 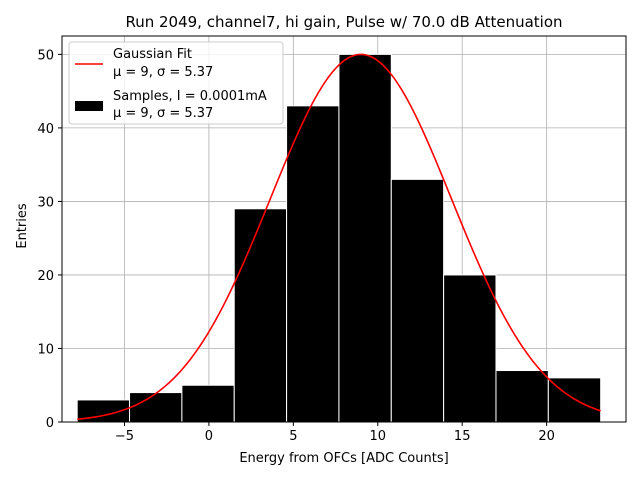 What do you see at coordinates (50, 423) in the screenshot?
I see `y-tick-label: 0` at bounding box center [50, 423].